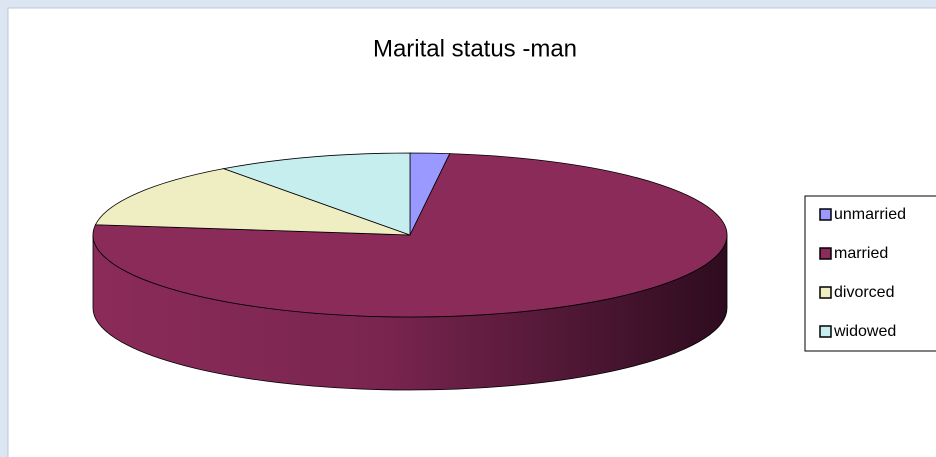 Image resolution: width=936 pixels, height=457 pixels. Describe the element at coordinates (861, 253) in the screenshot. I see `legend-label: married` at that location.